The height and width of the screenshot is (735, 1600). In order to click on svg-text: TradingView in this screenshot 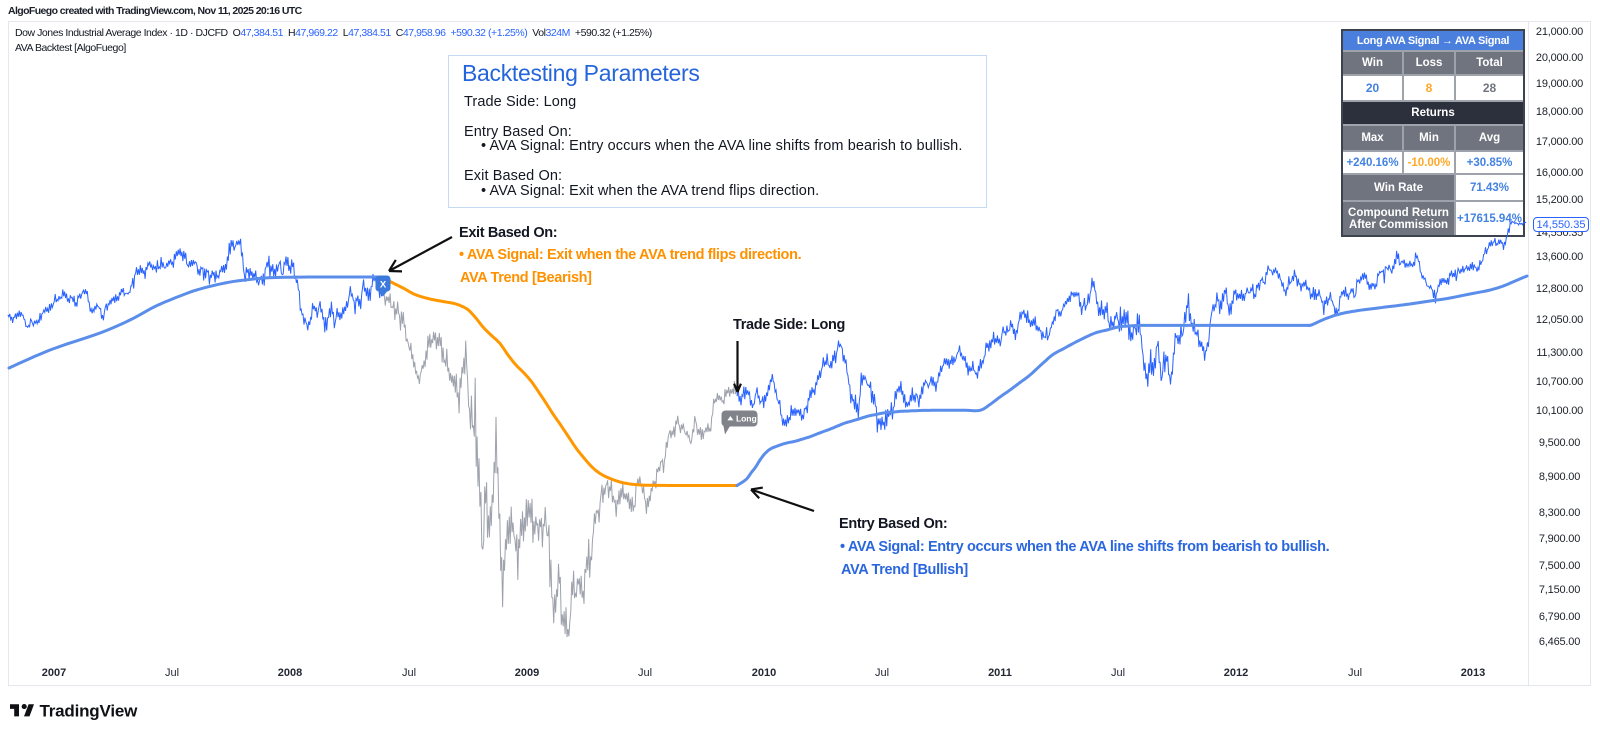, I will do `click(89, 712)`.